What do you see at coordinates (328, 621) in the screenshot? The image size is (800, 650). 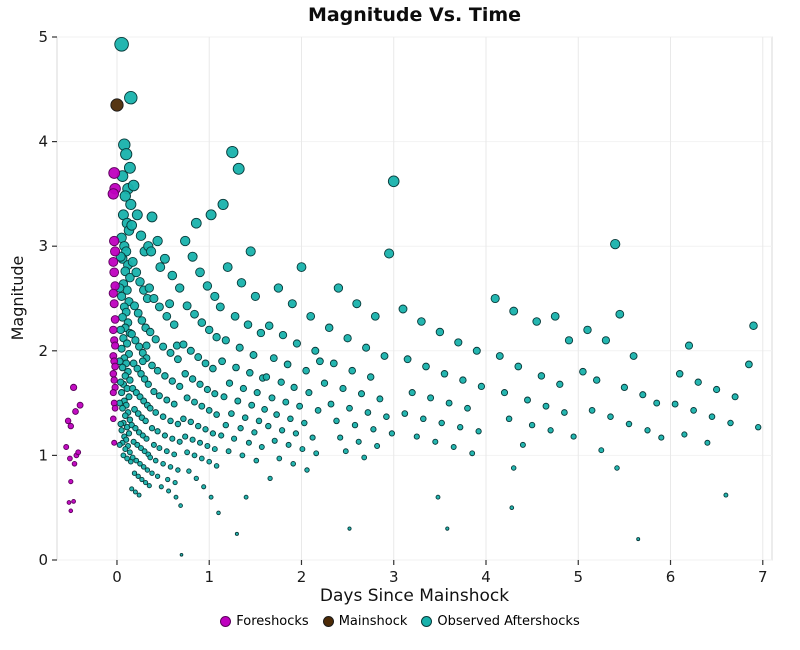 I see `mainshock-swatch-icon` at bounding box center [328, 621].